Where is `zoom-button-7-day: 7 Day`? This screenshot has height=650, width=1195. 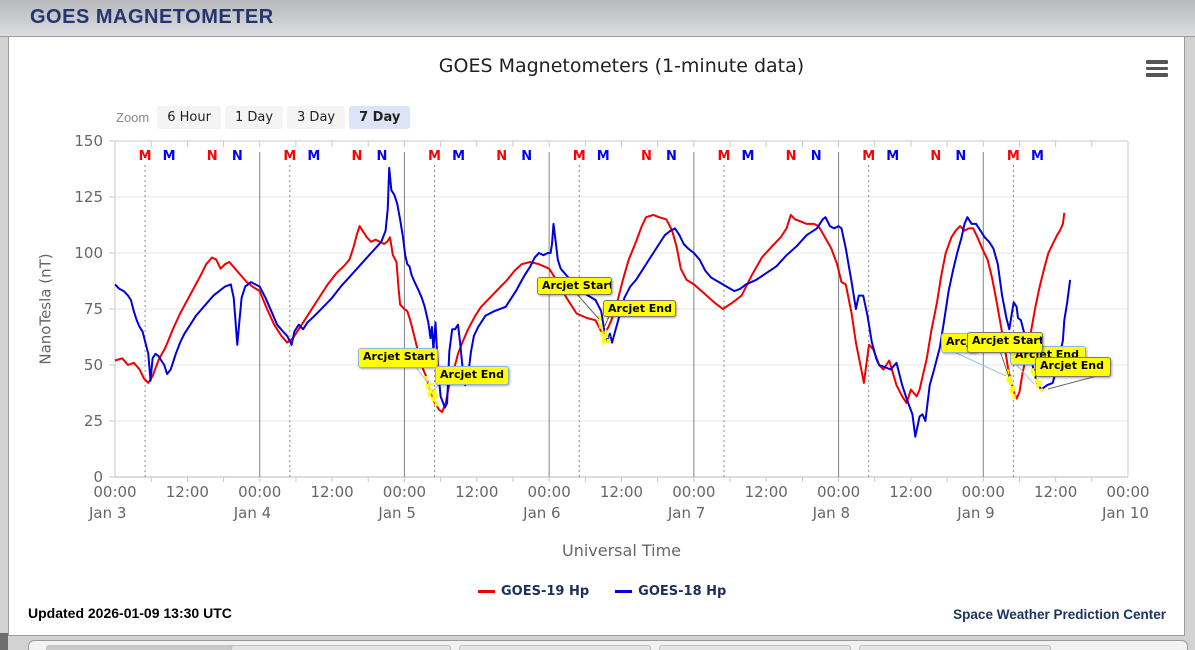
zoom-button-7-day: 7 Day is located at coordinates (380, 117).